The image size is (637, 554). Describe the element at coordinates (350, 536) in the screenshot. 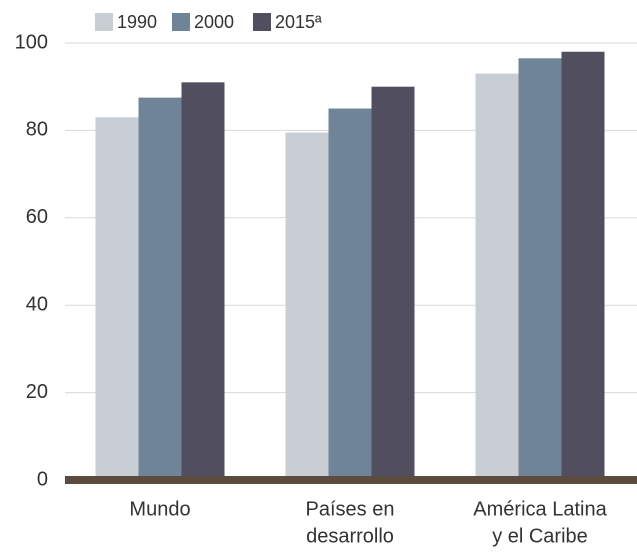

I see `x-tick-label: desarrollo` at that location.